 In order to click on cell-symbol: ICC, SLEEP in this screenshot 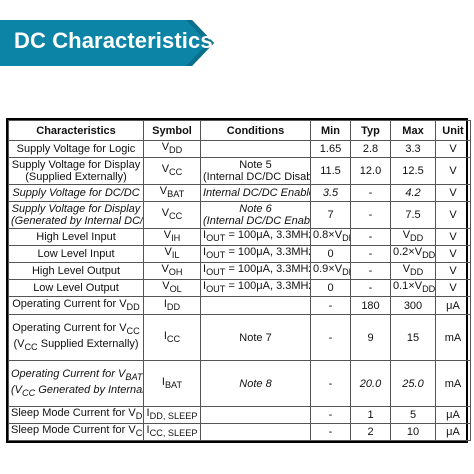, I will do `click(172, 432)`.